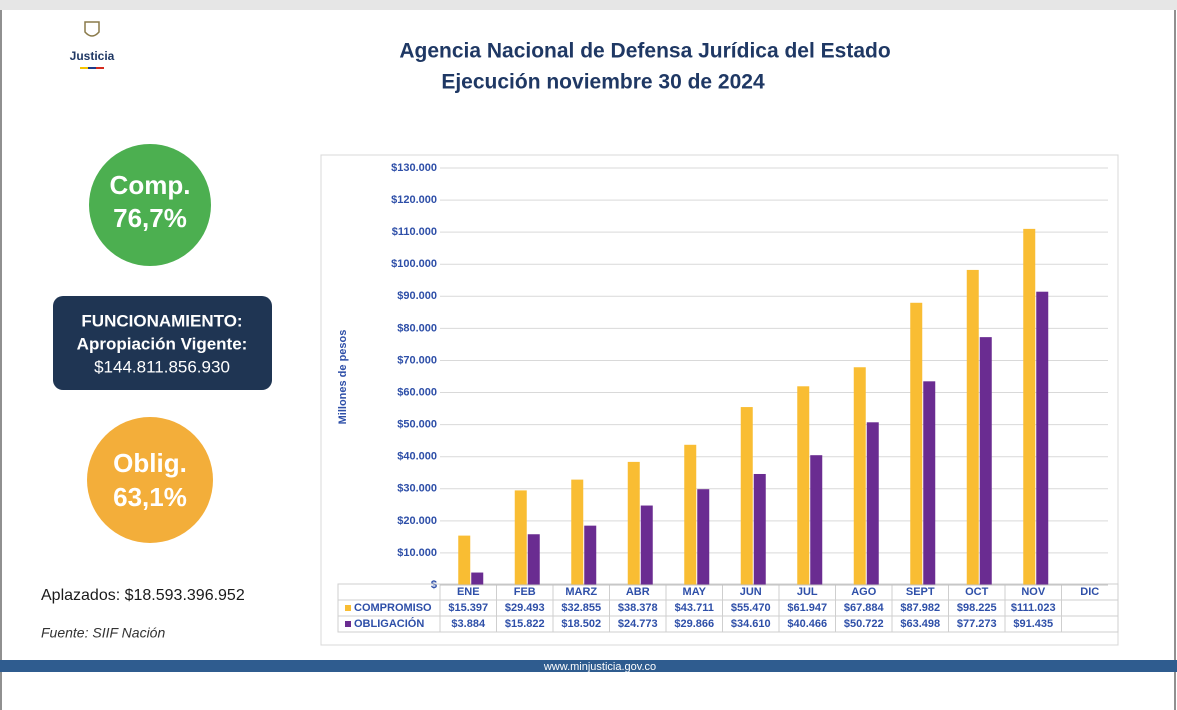  What do you see at coordinates (468, 592) in the screenshot?
I see `x-tick-label: ENE` at bounding box center [468, 592].